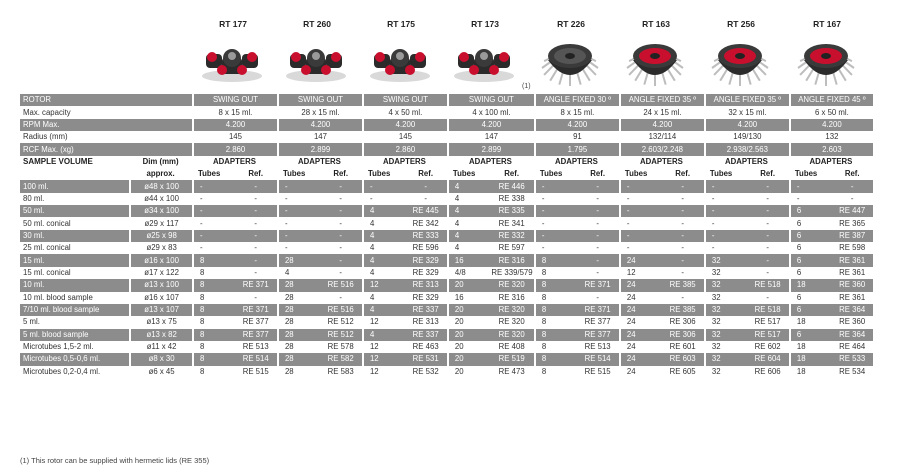  What do you see at coordinates (830, 149) in the screenshot?
I see `spec-value: 2.603` at bounding box center [830, 149].